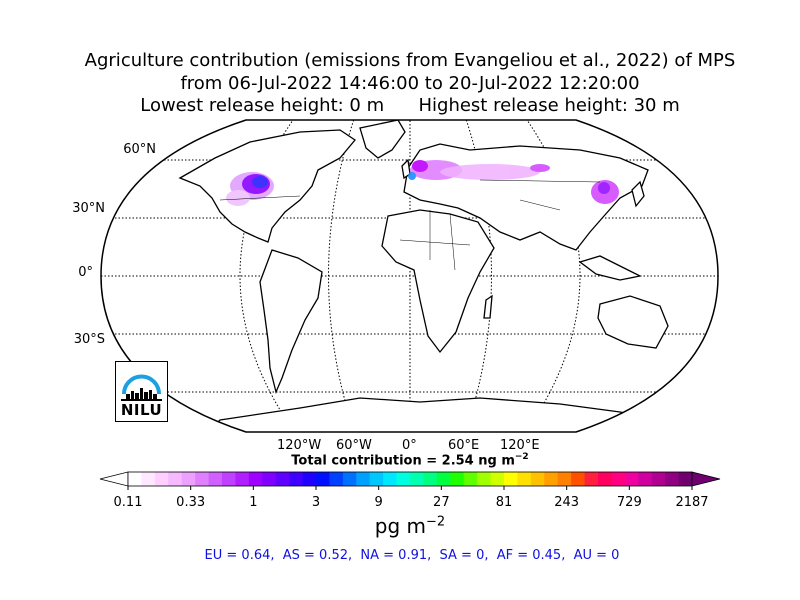 This screenshot has width=800, height=600. What do you see at coordinates (633, 322) in the screenshot?
I see `australia` at bounding box center [633, 322].